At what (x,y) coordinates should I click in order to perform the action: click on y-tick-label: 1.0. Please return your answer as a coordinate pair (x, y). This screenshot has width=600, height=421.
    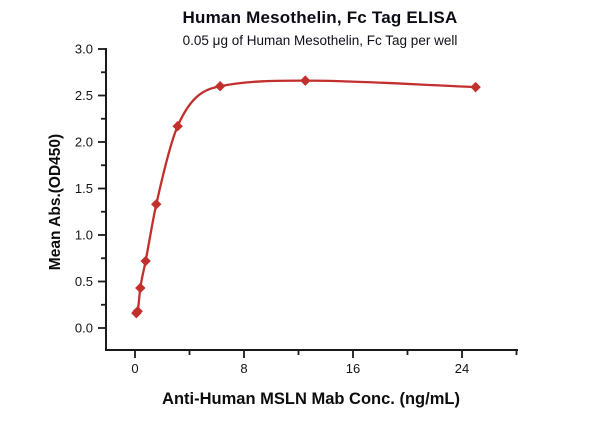
    Looking at the image, I should click on (84, 235).